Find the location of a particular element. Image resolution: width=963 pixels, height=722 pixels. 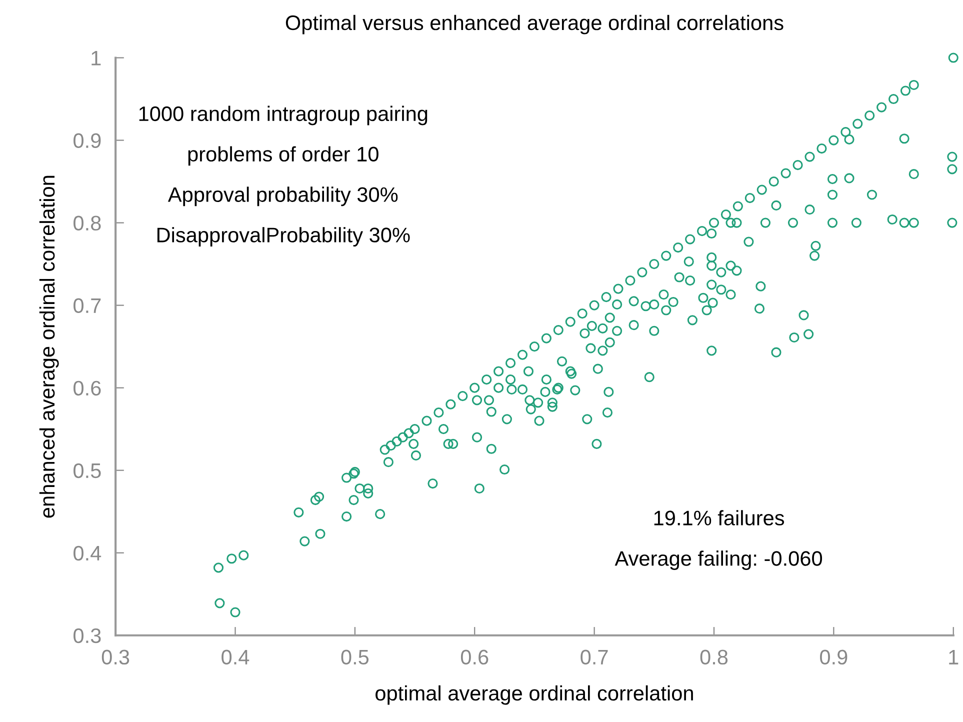

y-tick-label: 1 is located at coordinates (96, 58).